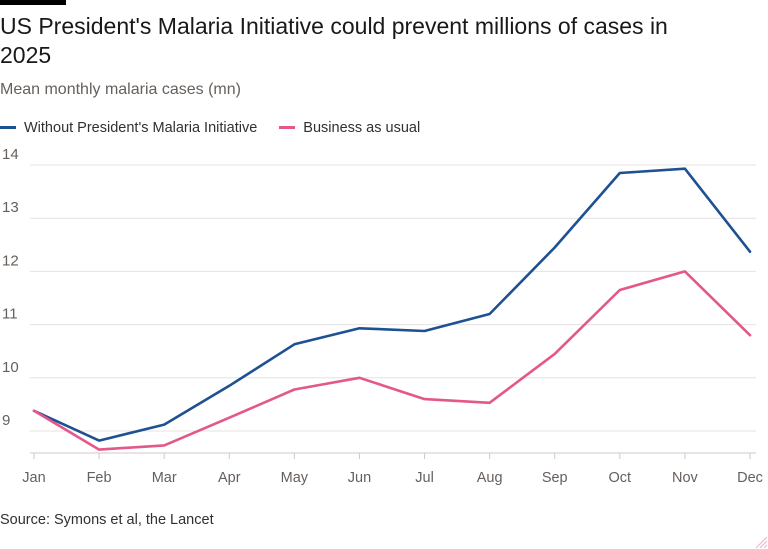 This screenshot has width=768, height=549. Describe the element at coordinates (6, 420) in the screenshot. I see `y-tick-label-9: 9` at that location.